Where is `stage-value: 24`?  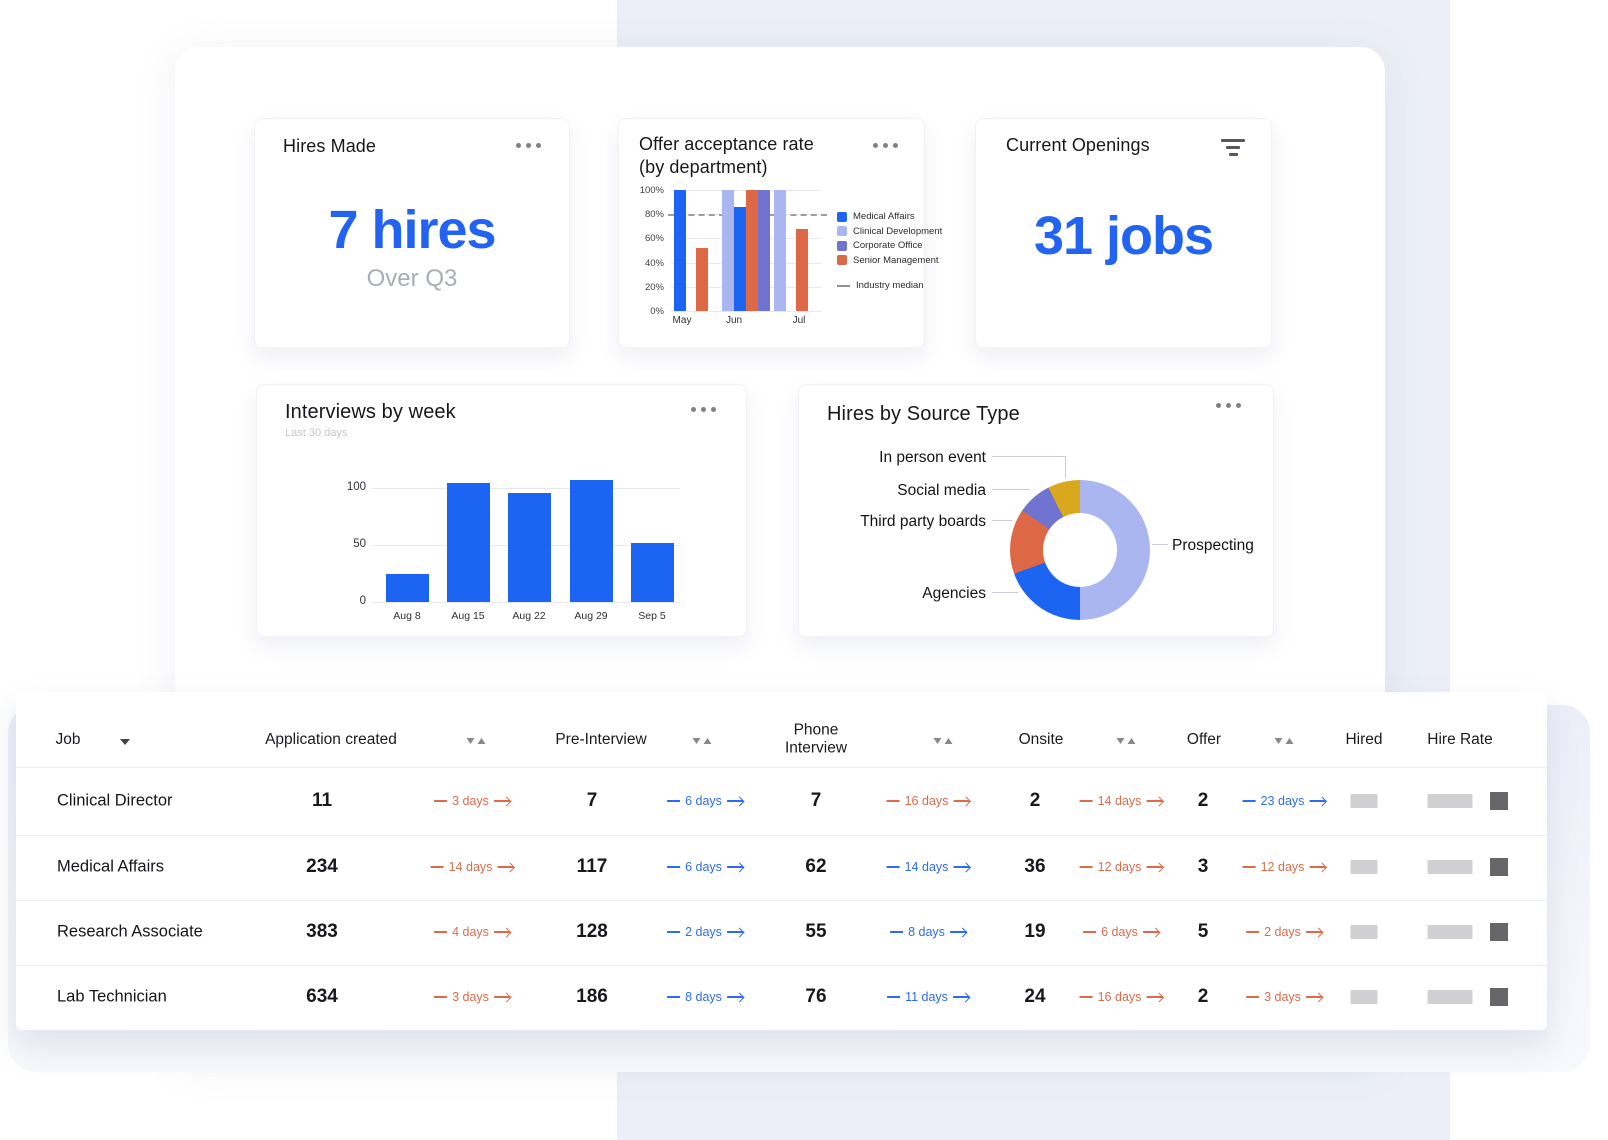 stage-value: 24 is located at coordinates (1035, 996).